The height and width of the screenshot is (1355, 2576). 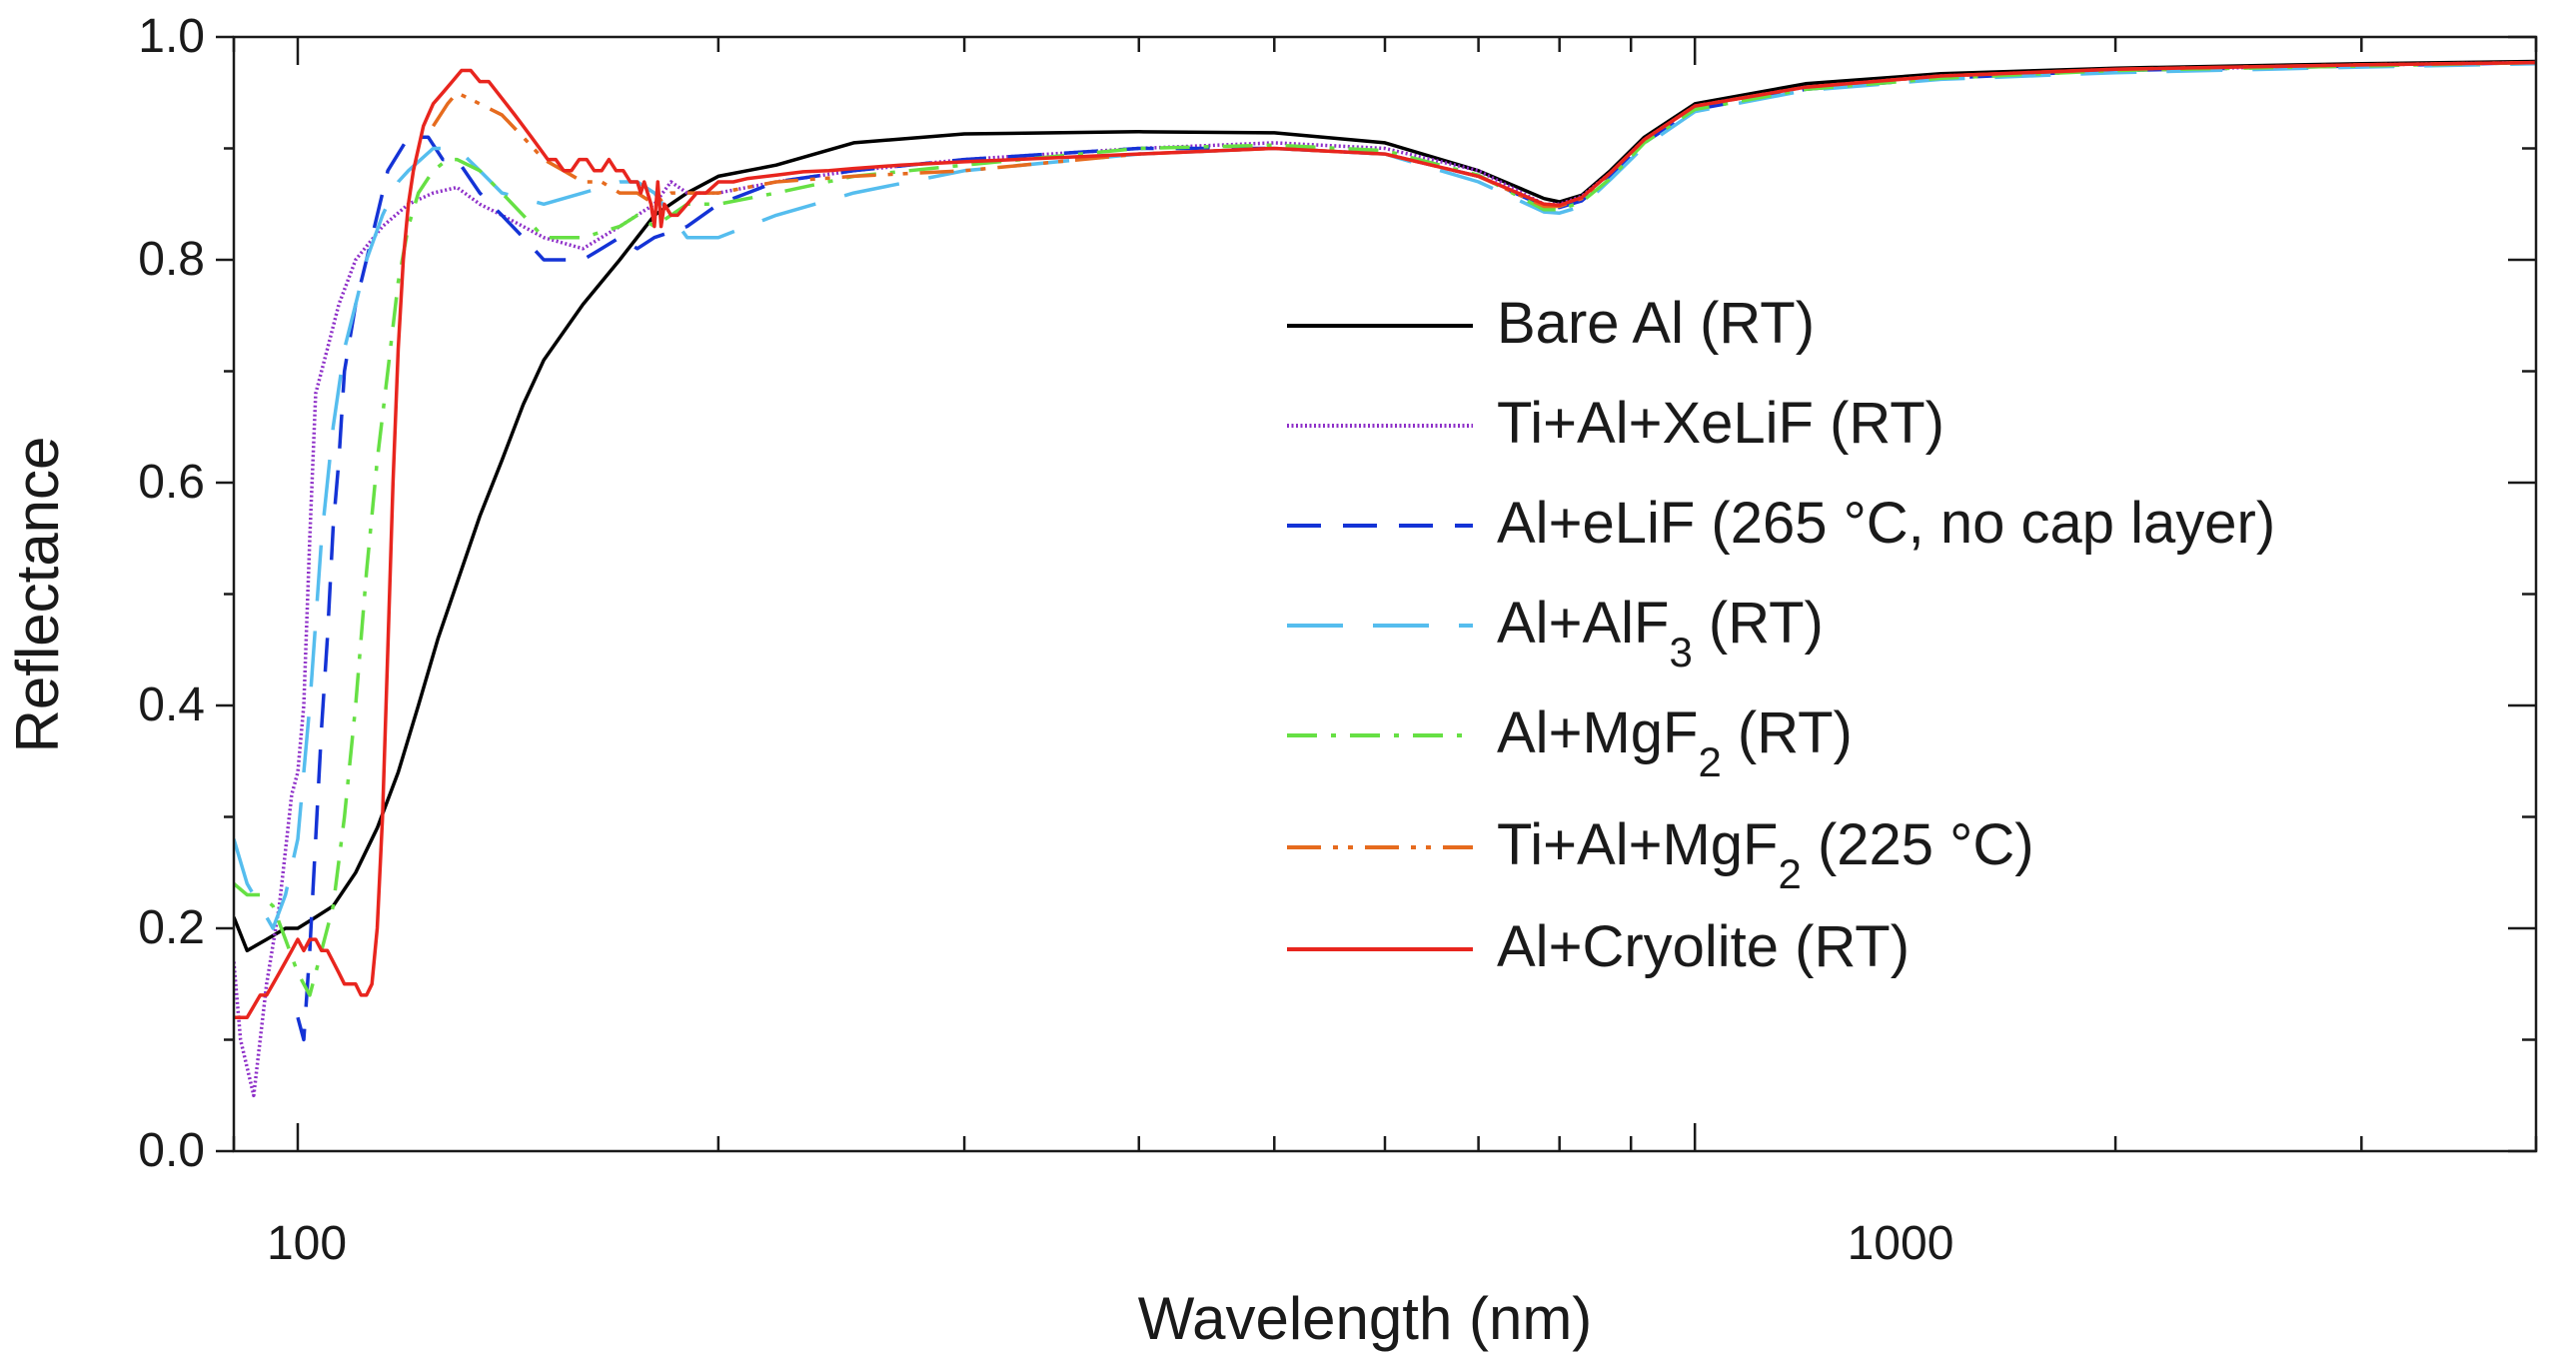 What do you see at coordinates (1886, 523) in the screenshot?
I see `legend-label-al-elif: Al+eLiF (265 °C, no cap layer)` at bounding box center [1886, 523].